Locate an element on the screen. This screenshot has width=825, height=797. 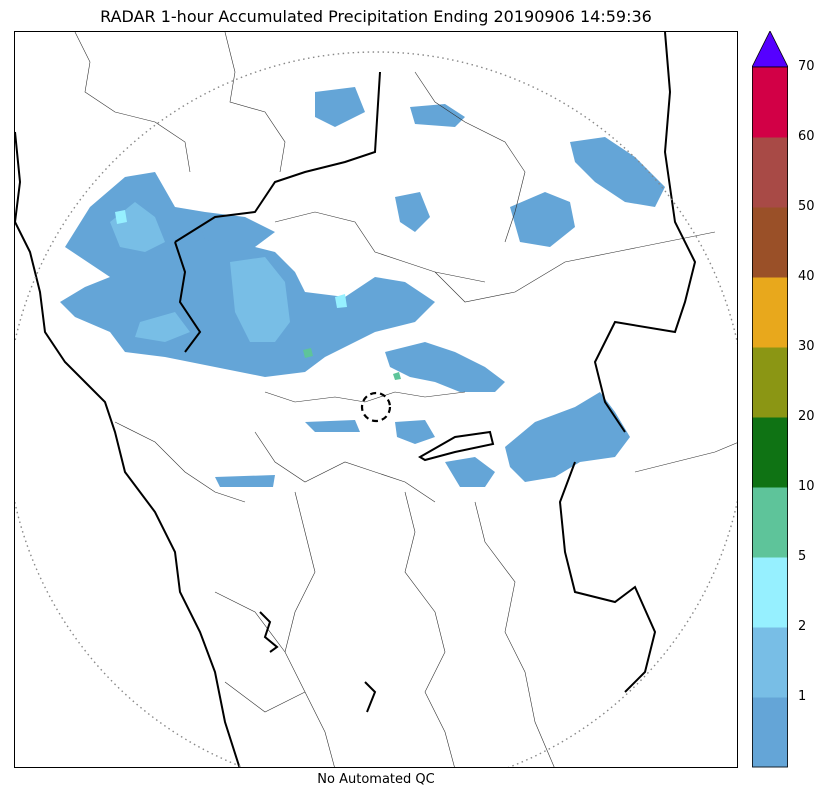
colorbar-outline is located at coordinates (770, 417).